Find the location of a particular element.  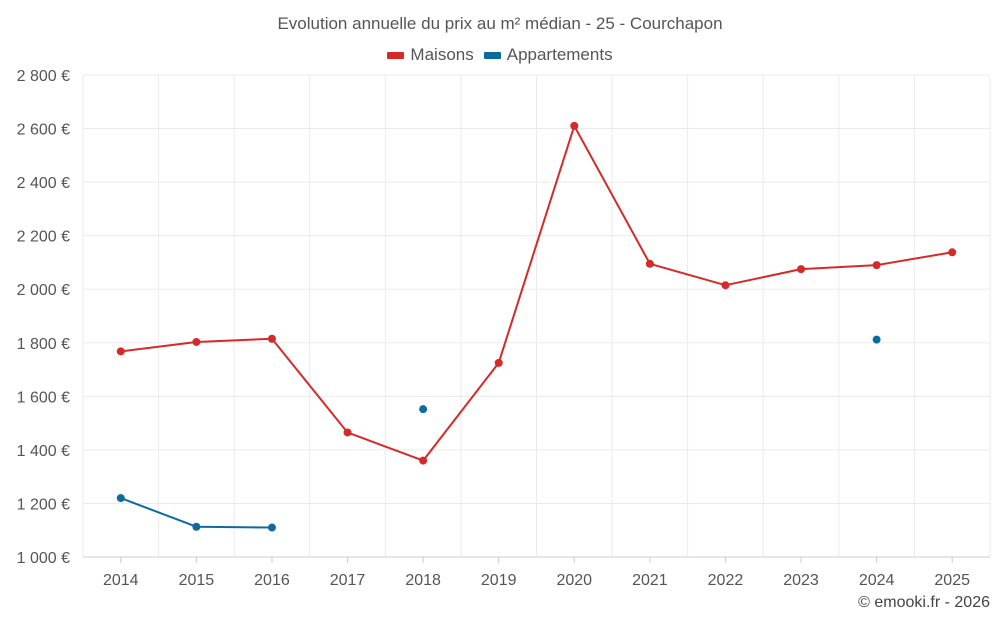

x-tick-label: 2024 is located at coordinates (877, 580).